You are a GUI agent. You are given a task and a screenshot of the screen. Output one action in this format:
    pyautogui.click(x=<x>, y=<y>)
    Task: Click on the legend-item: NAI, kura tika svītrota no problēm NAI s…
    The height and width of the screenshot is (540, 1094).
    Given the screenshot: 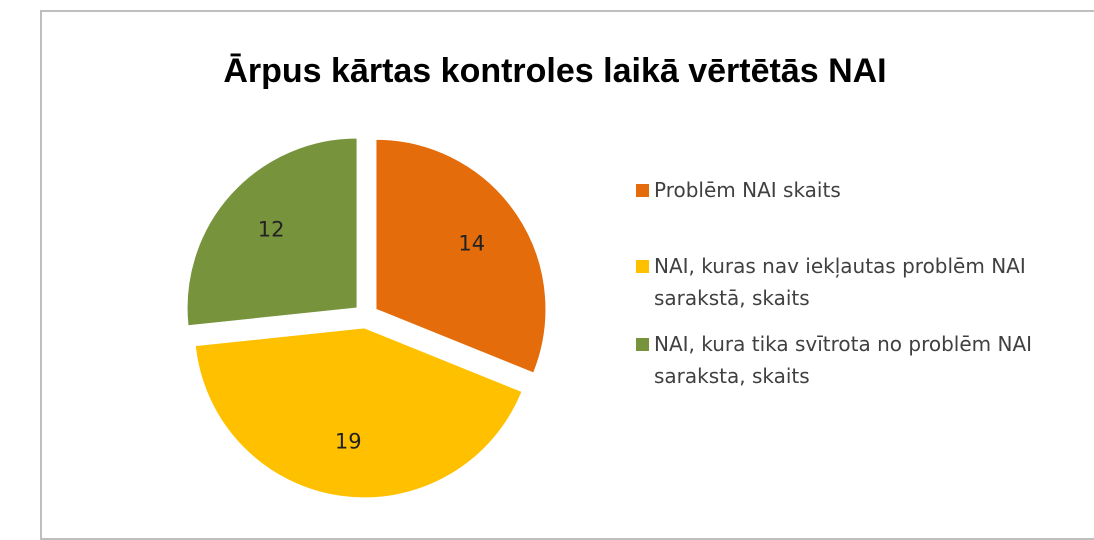 What is the action you would take?
    pyautogui.click(x=865, y=360)
    